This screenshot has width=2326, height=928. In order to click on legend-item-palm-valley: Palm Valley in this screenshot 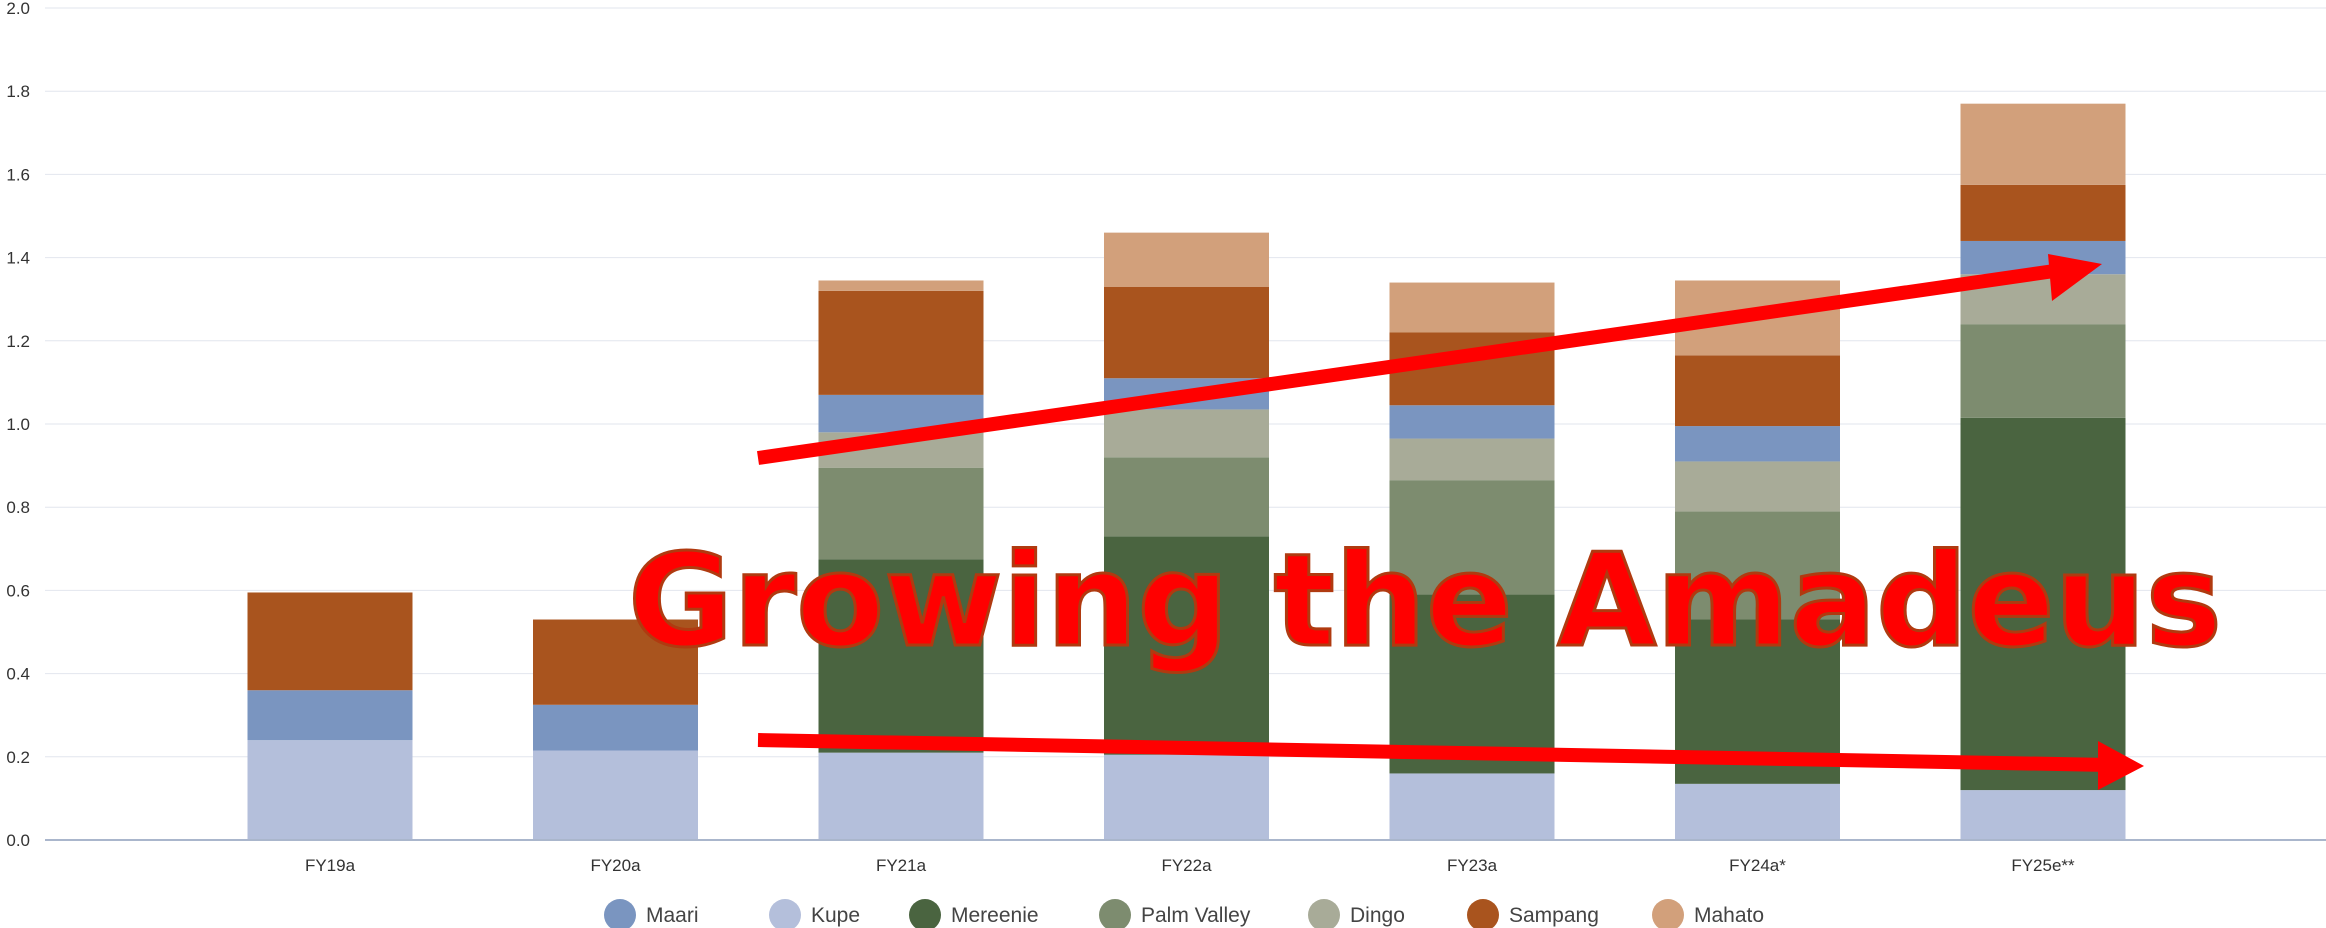, I will do `click(1175, 913)`.